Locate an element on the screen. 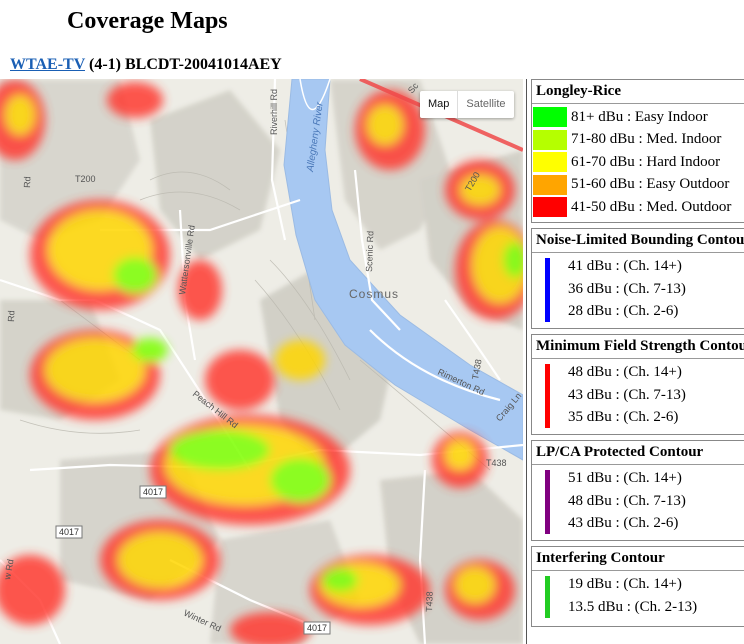  station-header: WTAE-TV (4-1) BLCDT-20041014AEY is located at coordinates (146, 65).